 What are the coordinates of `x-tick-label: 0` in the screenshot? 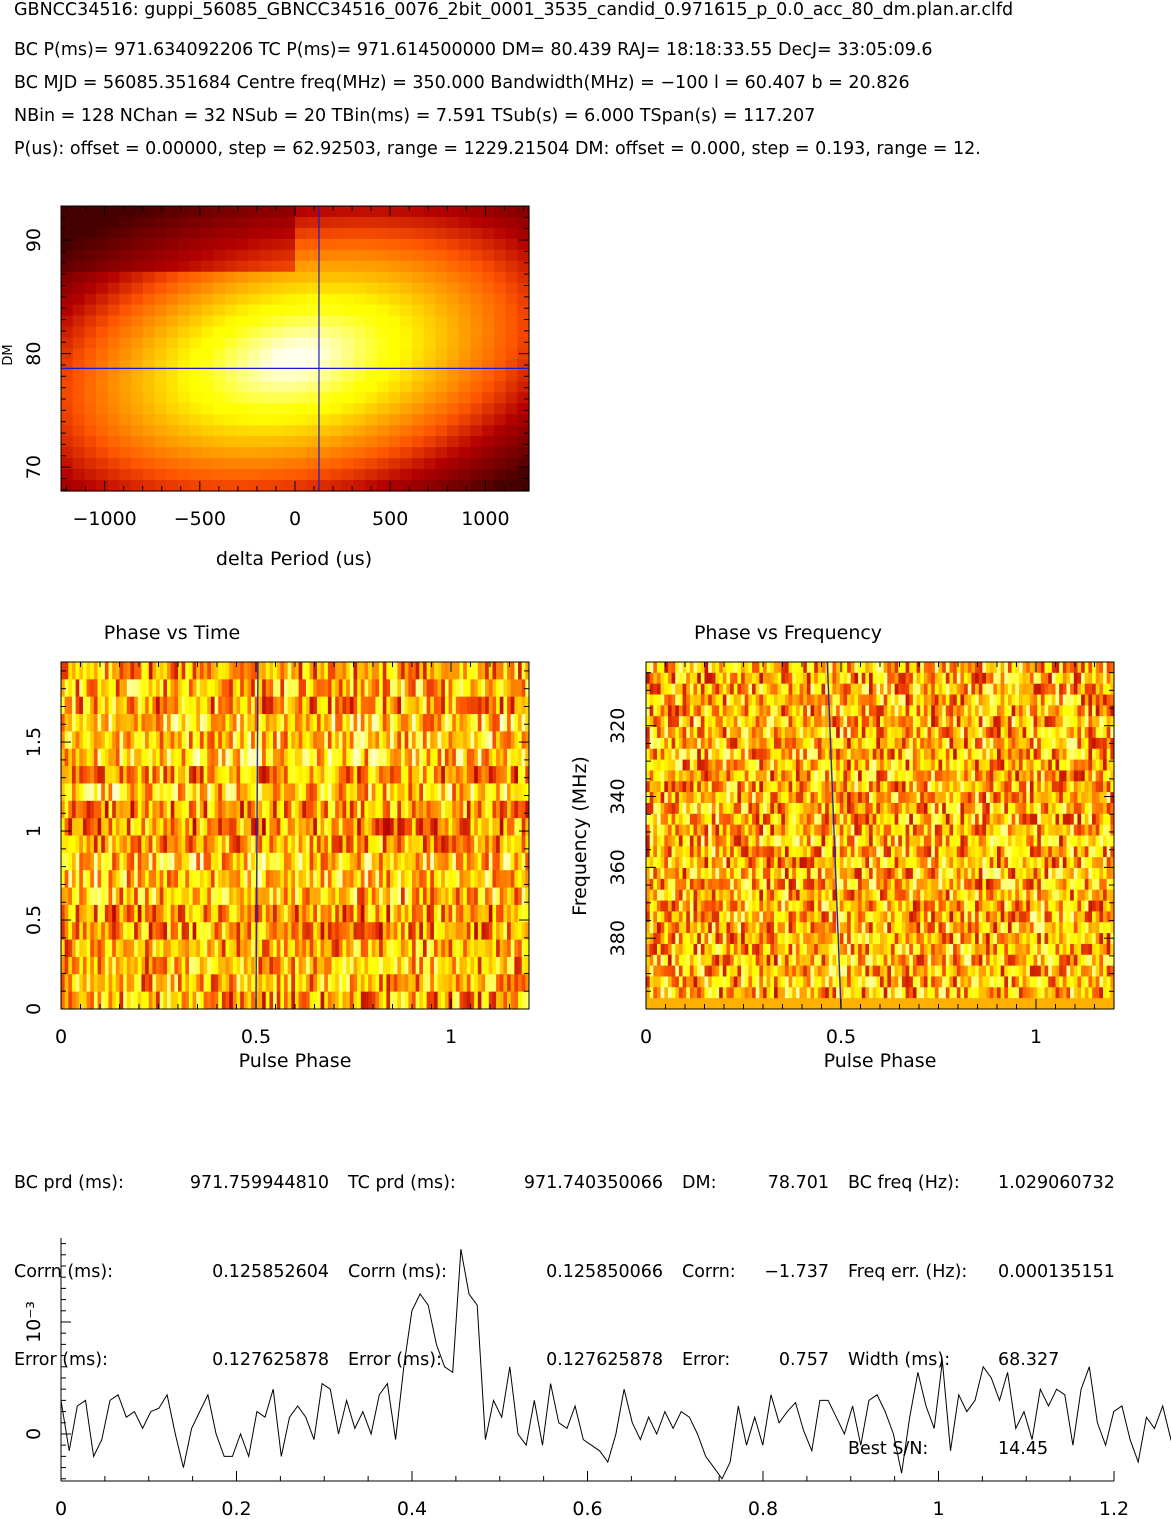 It's located at (61, 1037).